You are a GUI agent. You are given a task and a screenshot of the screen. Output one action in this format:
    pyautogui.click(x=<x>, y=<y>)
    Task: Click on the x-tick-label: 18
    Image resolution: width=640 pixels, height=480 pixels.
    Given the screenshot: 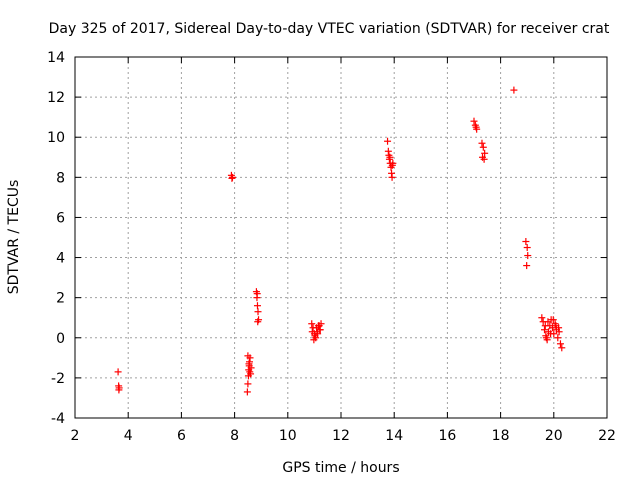 What is the action you would take?
    pyautogui.click(x=501, y=436)
    